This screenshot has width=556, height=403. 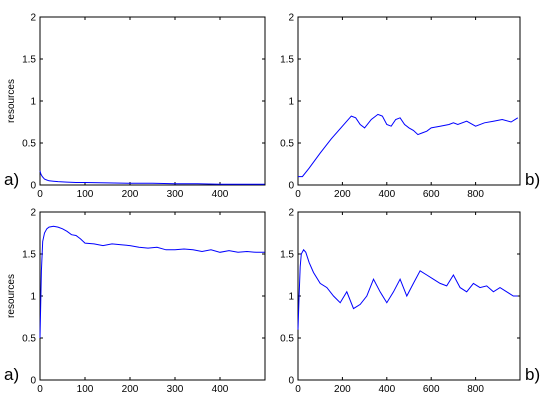 What do you see at coordinates (220, 194) in the screenshot?
I see `panel-1-xtick-label: 400` at bounding box center [220, 194].